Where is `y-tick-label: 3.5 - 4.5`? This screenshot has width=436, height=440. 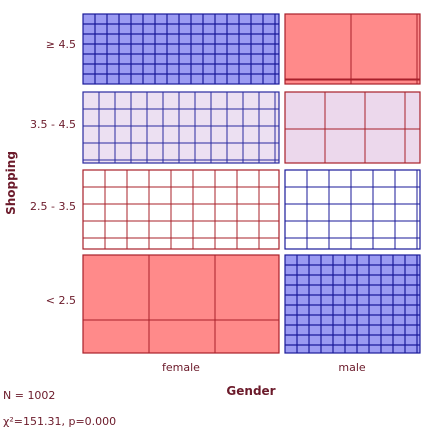 y-tick-label: 3.5 - 4.5 is located at coordinates (53, 124).